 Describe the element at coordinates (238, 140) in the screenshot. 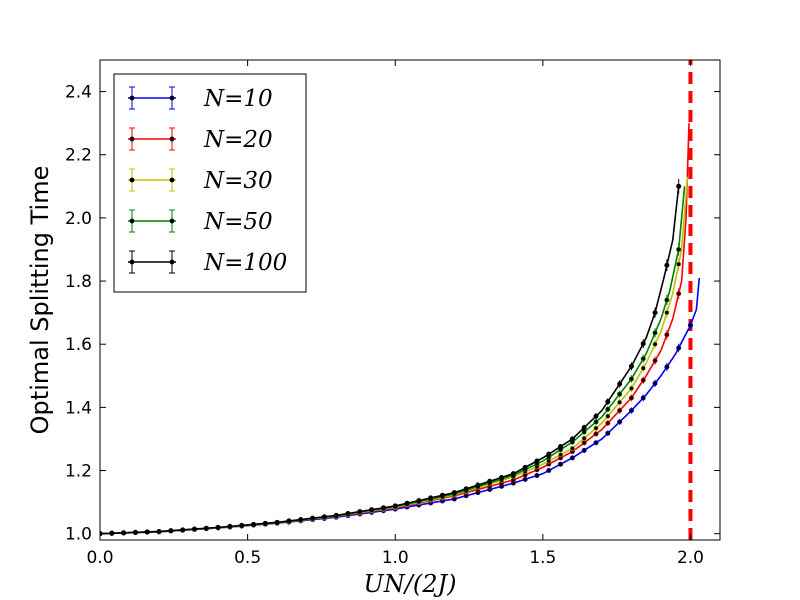

I see `legend-label: N=20` at that location.